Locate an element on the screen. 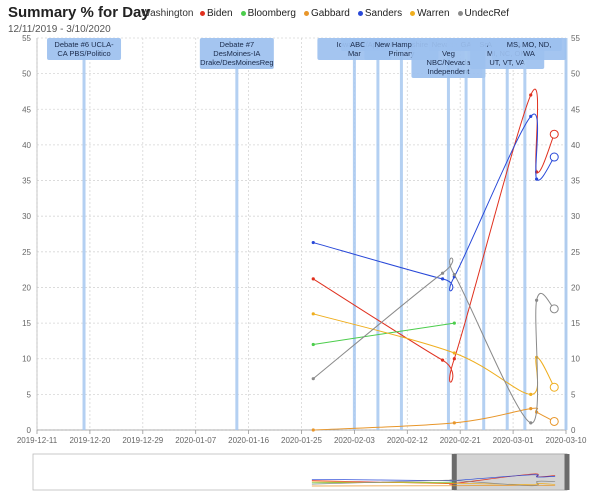 The width and height of the screenshot is (600, 492). y-tick-label-right: 30 is located at coordinates (575, 216).